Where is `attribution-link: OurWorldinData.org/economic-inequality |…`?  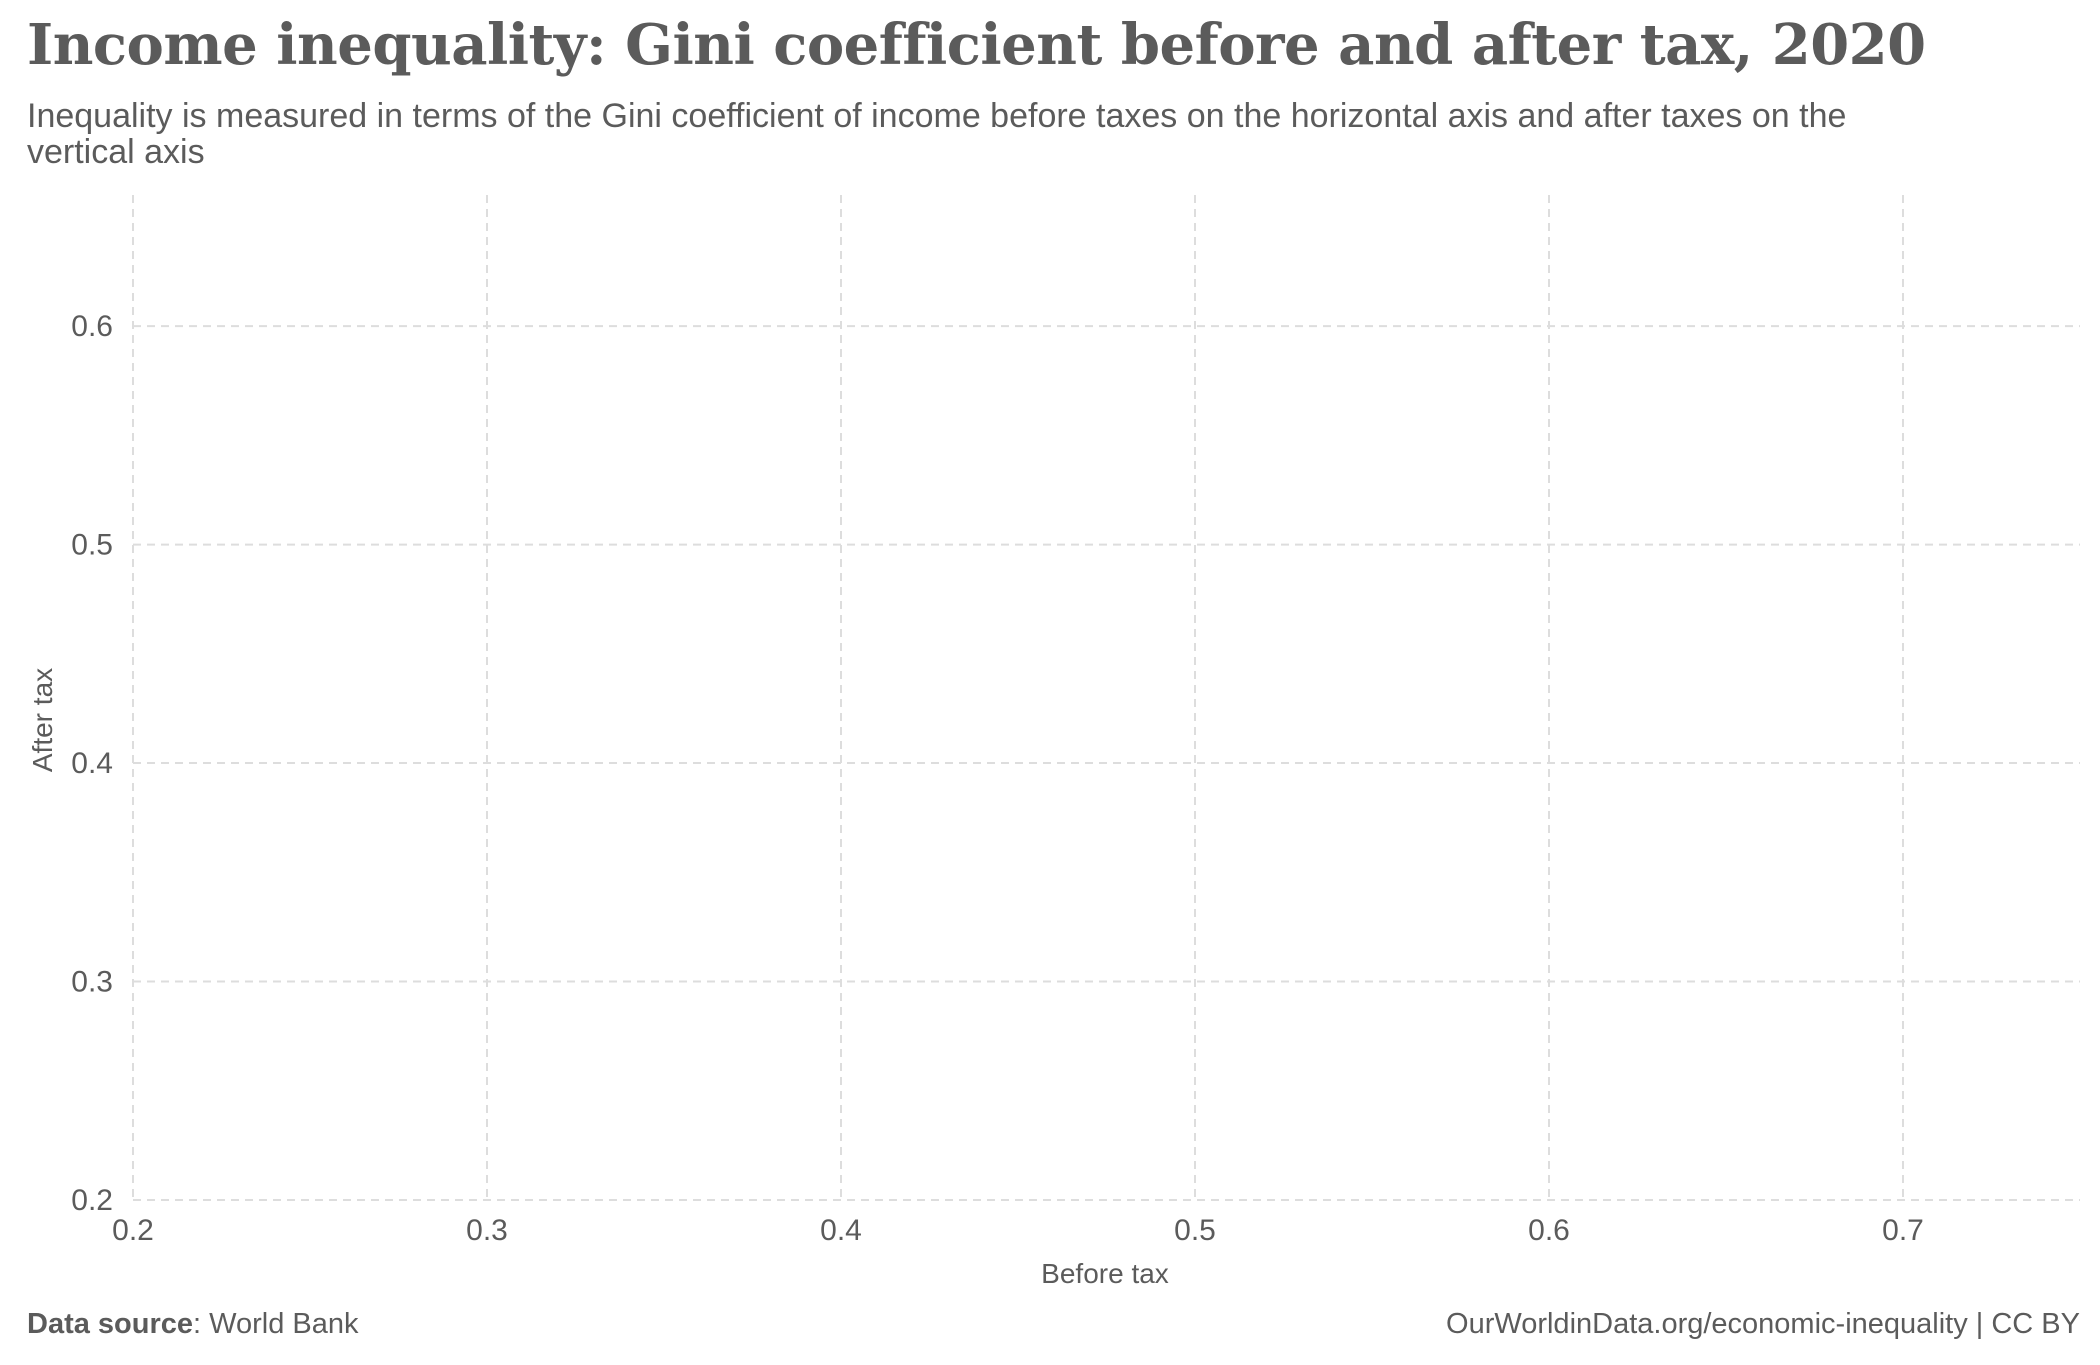 attribution-link: OurWorldinData.org/economic-inequality |… is located at coordinates (1763, 1324).